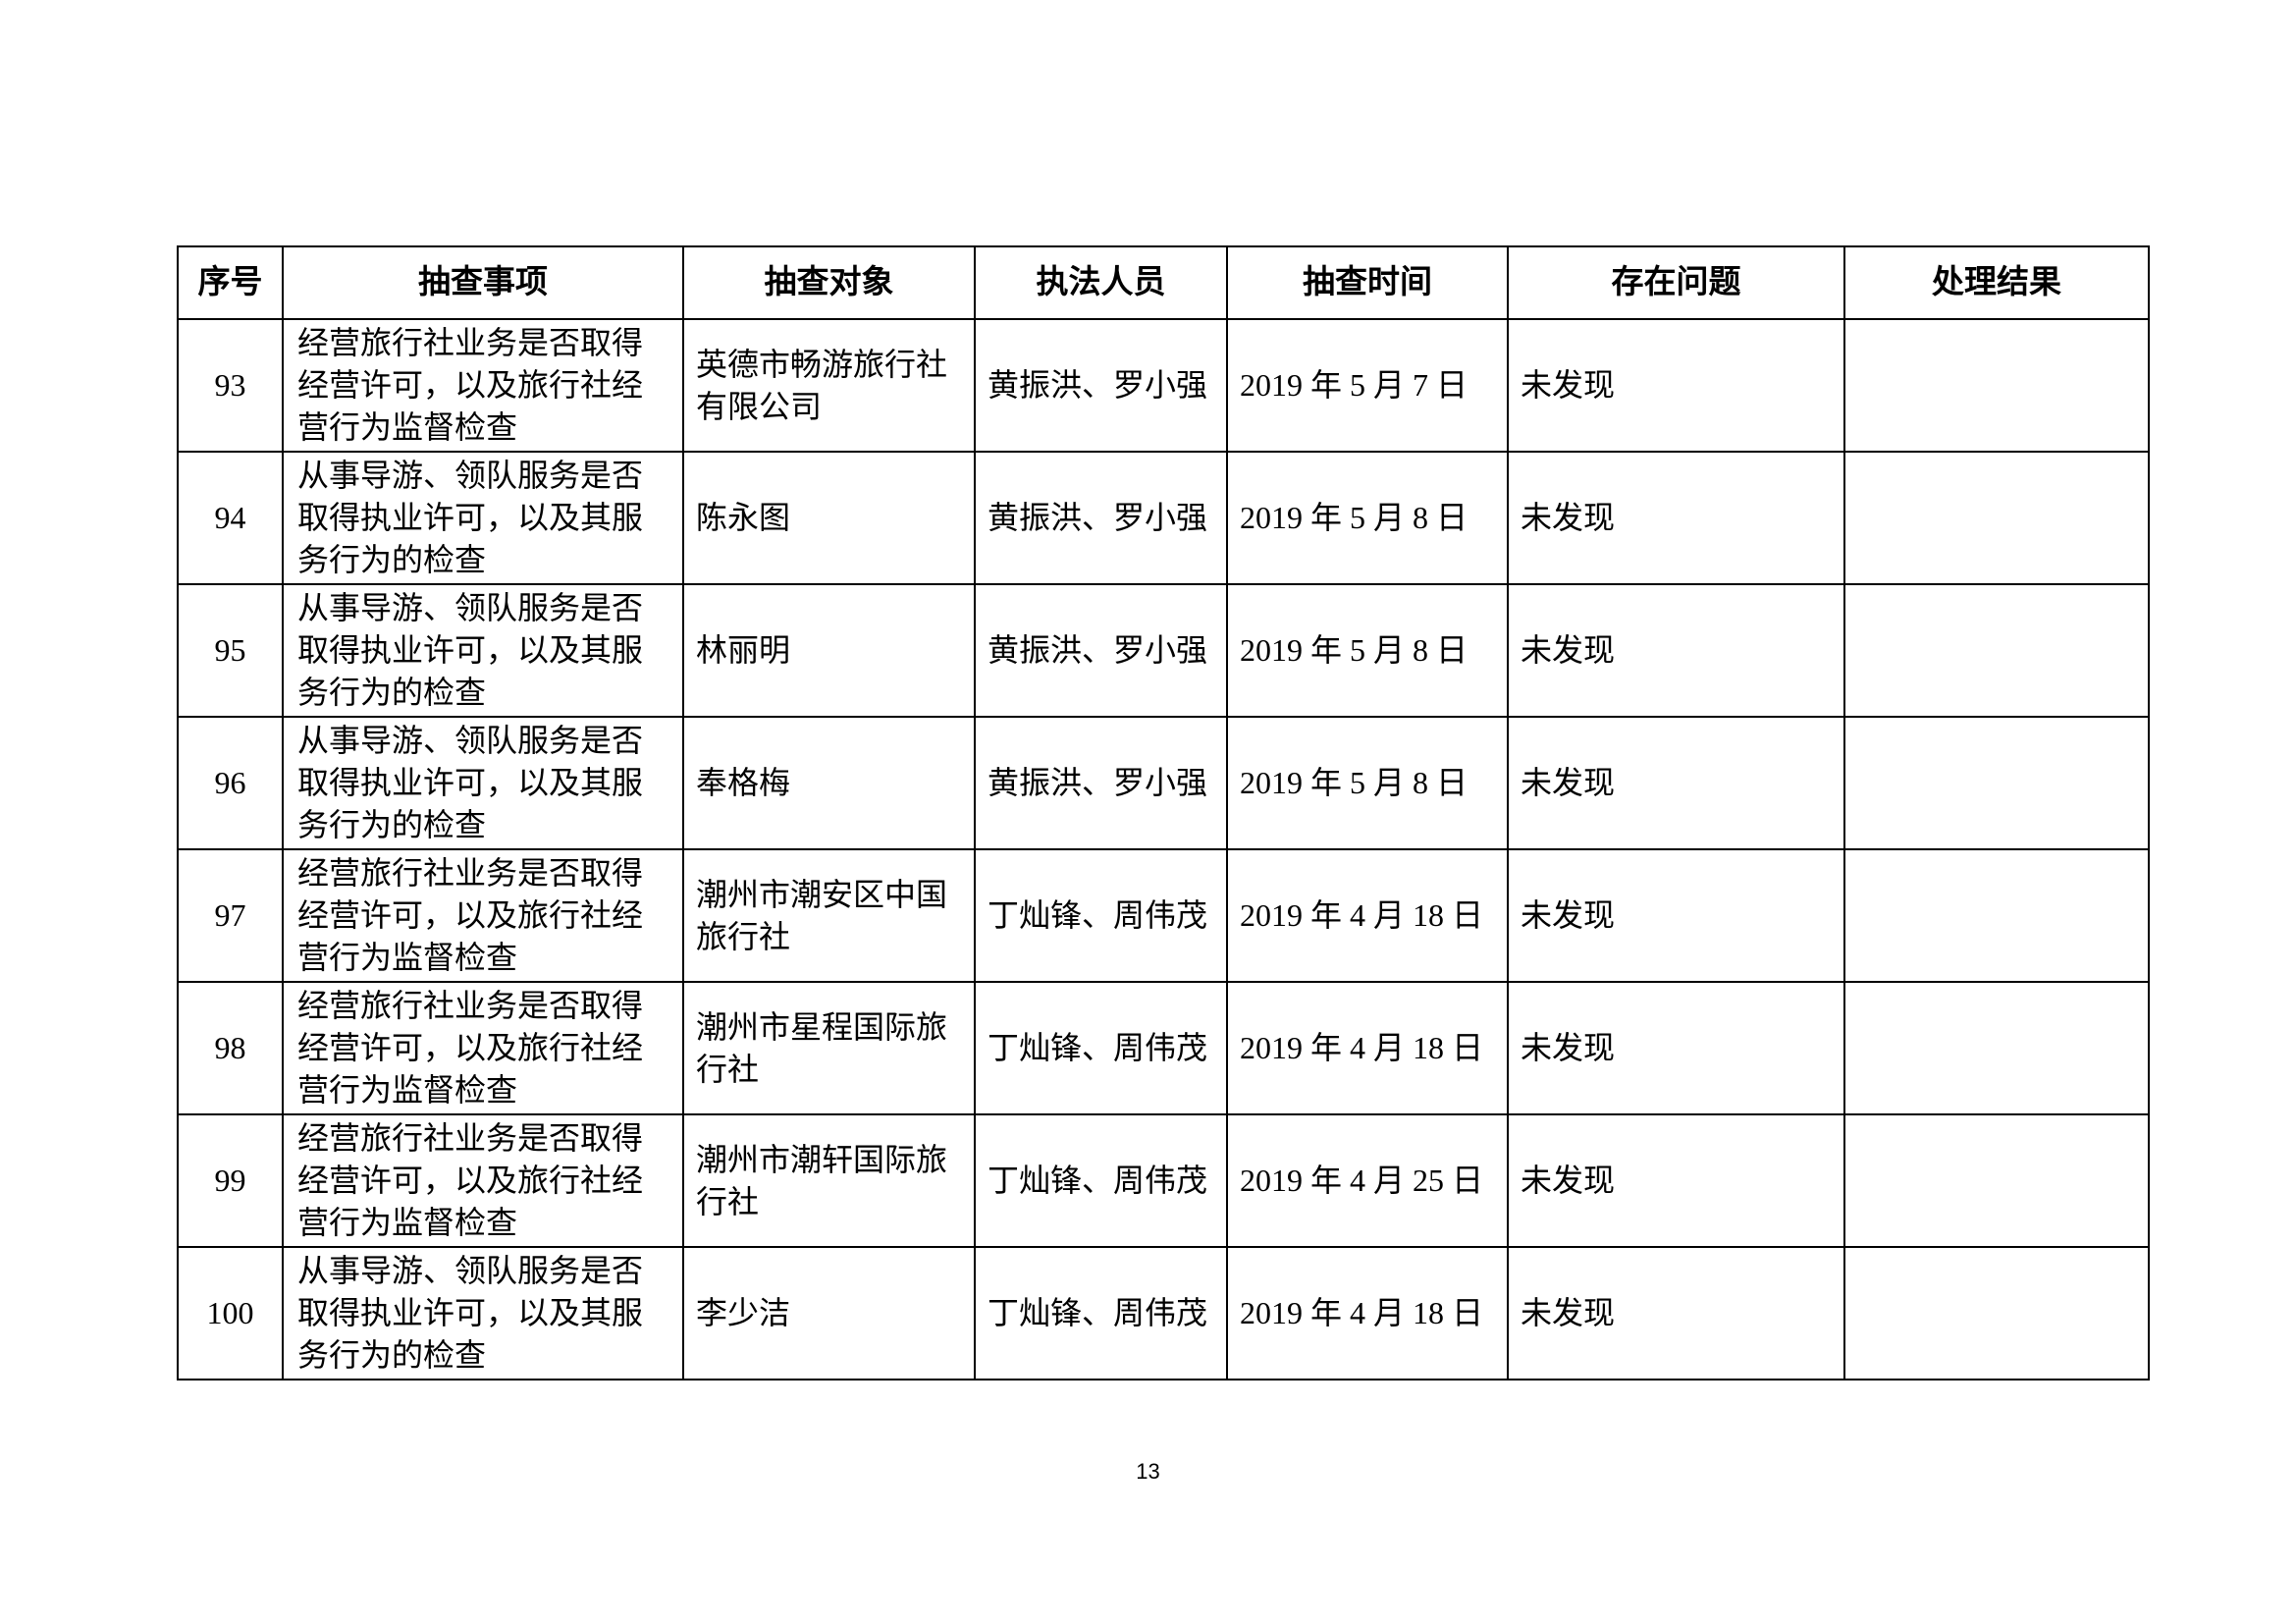 The height and width of the screenshot is (1624, 2296). What do you see at coordinates (829, 915) in the screenshot?
I see `target-cell: 潮州市潮安区中国 旅行社` at bounding box center [829, 915].